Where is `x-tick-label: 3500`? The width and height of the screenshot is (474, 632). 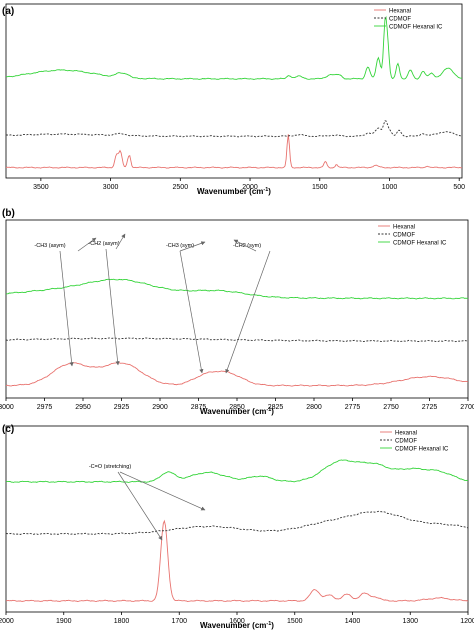
x-tick-label: 3500 is located at coordinates (41, 187).